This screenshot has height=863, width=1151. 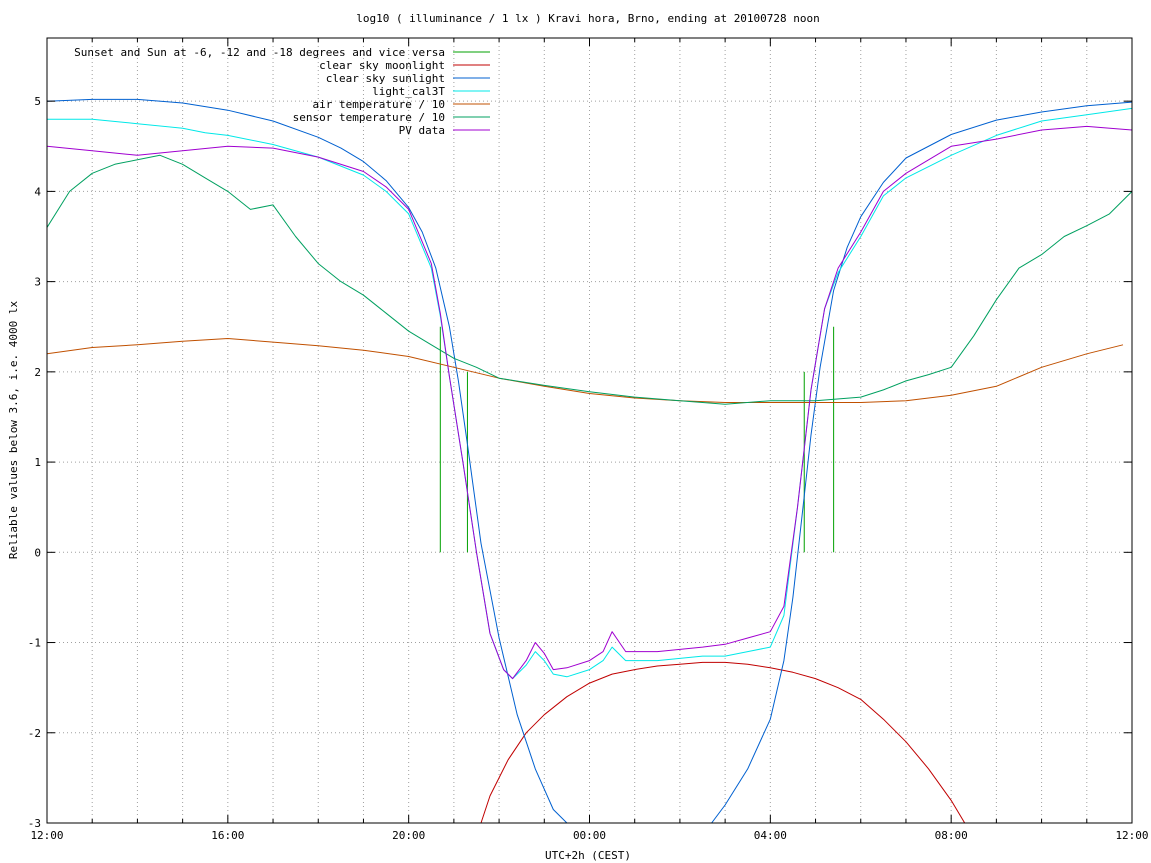 I want to click on x-tick-label: 00:00, so click(x=589, y=835).